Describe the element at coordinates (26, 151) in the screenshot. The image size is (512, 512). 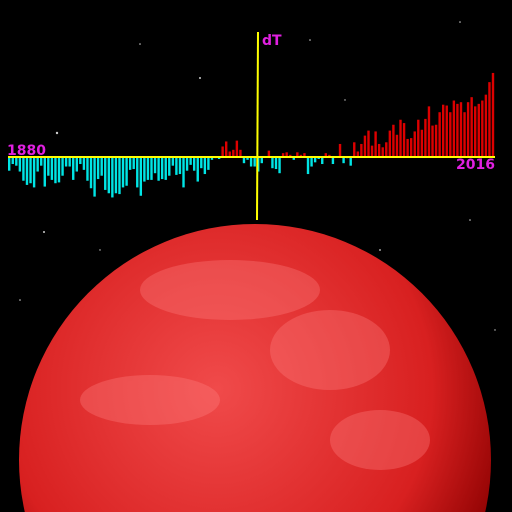
I see `x-tick-label: 1880` at that location.